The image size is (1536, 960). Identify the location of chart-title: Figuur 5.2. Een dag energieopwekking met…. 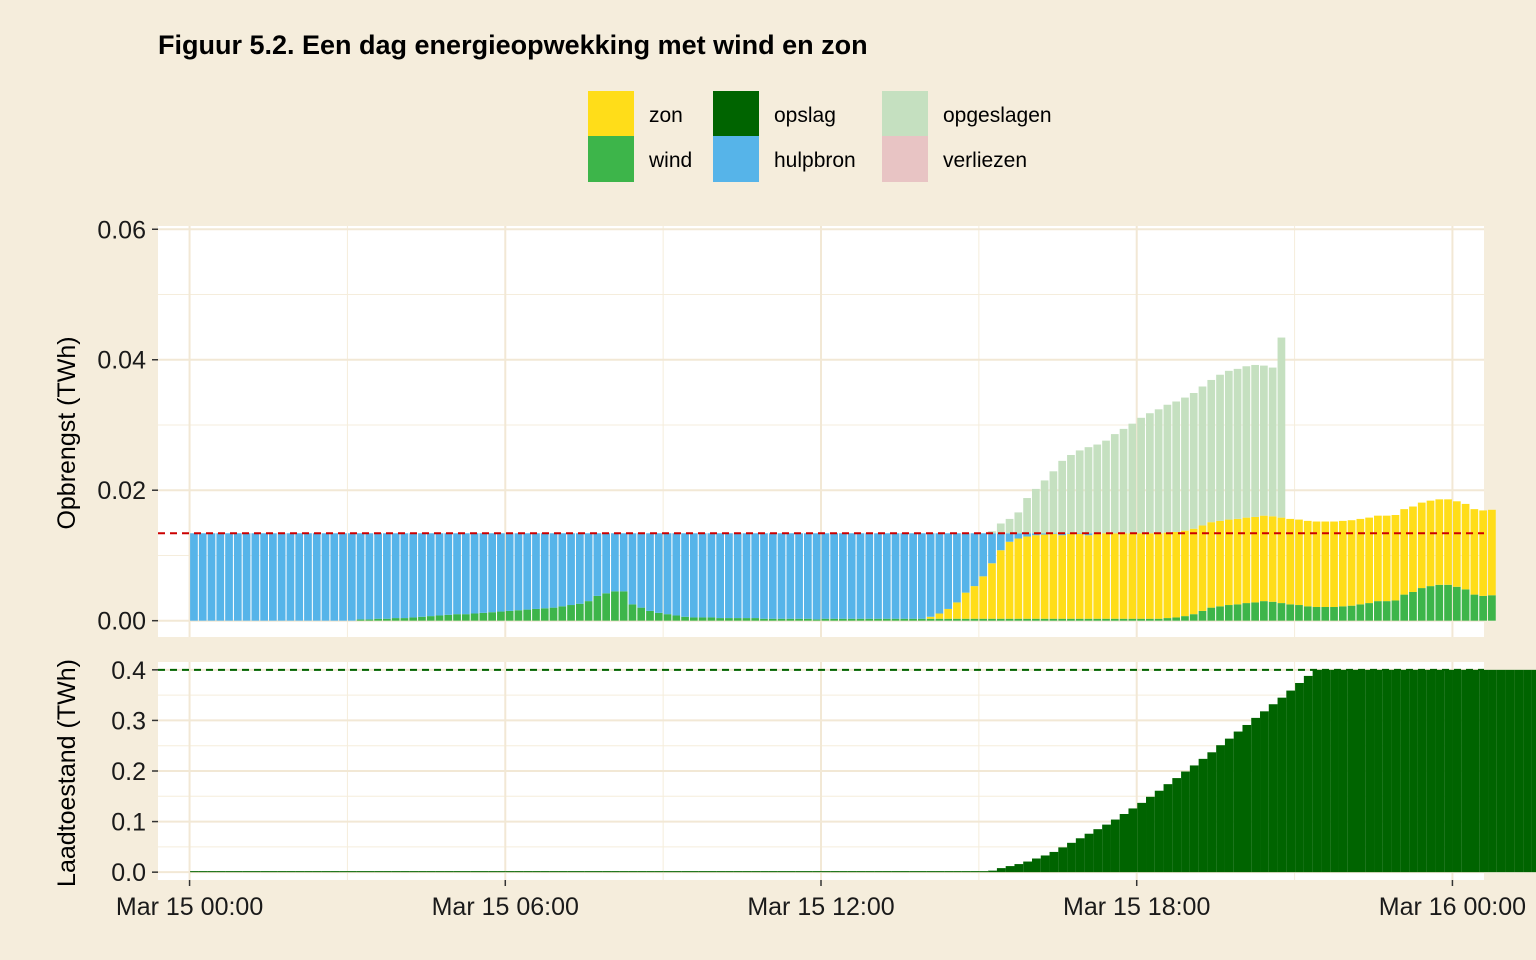
(513, 45).